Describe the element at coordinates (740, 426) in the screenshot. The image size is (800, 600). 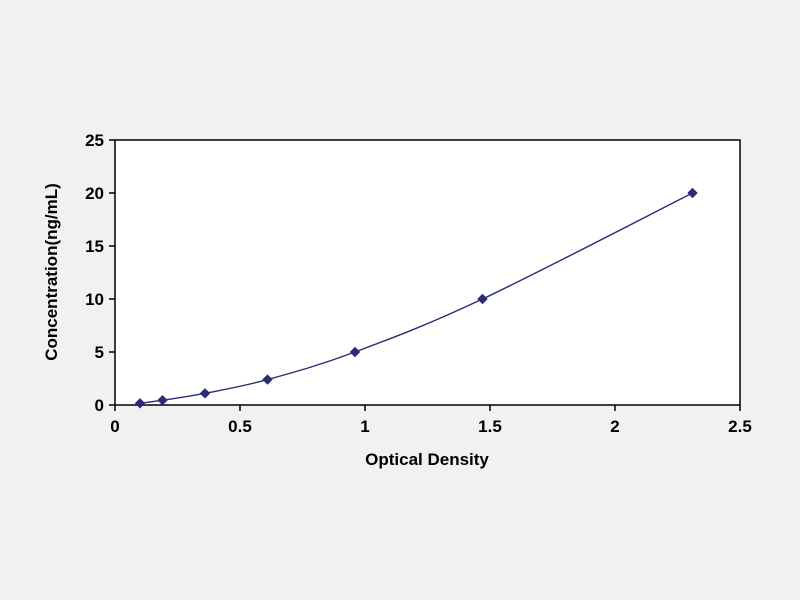
I see `svg-text: 2.5` at that location.